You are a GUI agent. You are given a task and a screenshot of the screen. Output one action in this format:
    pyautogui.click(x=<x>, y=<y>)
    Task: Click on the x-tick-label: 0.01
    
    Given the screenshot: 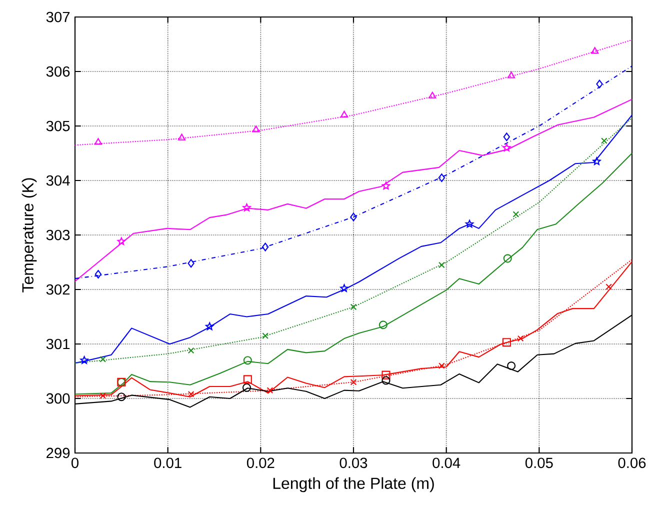 What is the action you would take?
    pyautogui.click(x=168, y=463)
    